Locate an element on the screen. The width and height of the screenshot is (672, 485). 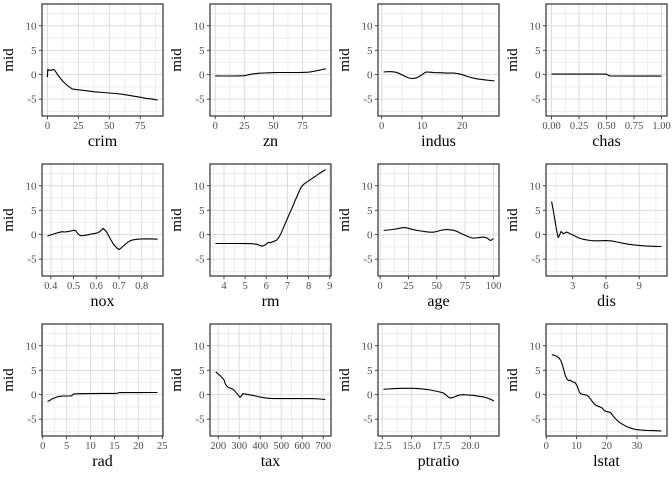
line-series-crim is located at coordinates (102, 84).